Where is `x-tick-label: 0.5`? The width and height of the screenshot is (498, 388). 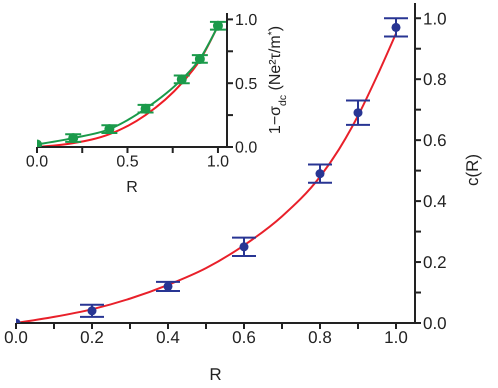
x-tick-label: 0.5 is located at coordinates (127, 161).